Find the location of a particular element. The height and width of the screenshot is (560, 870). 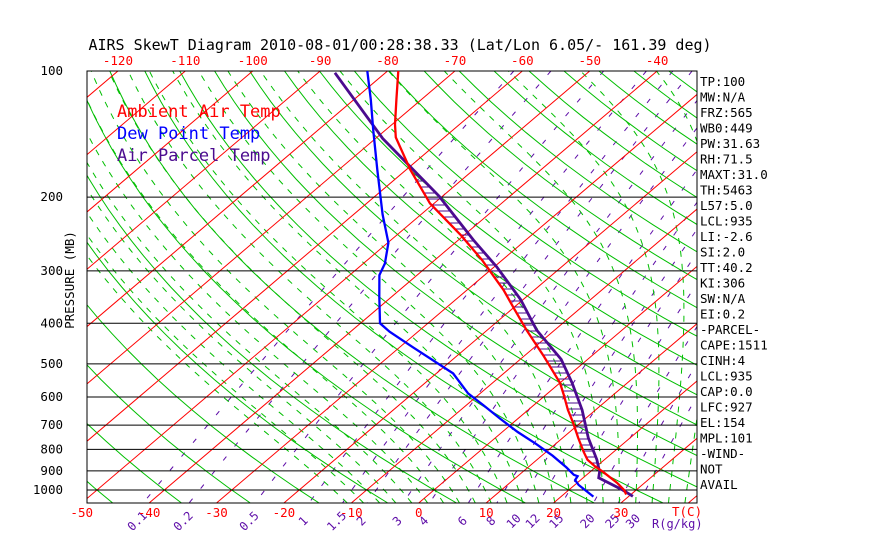

stats-panel-line: -WIND- is located at coordinates (722, 453).